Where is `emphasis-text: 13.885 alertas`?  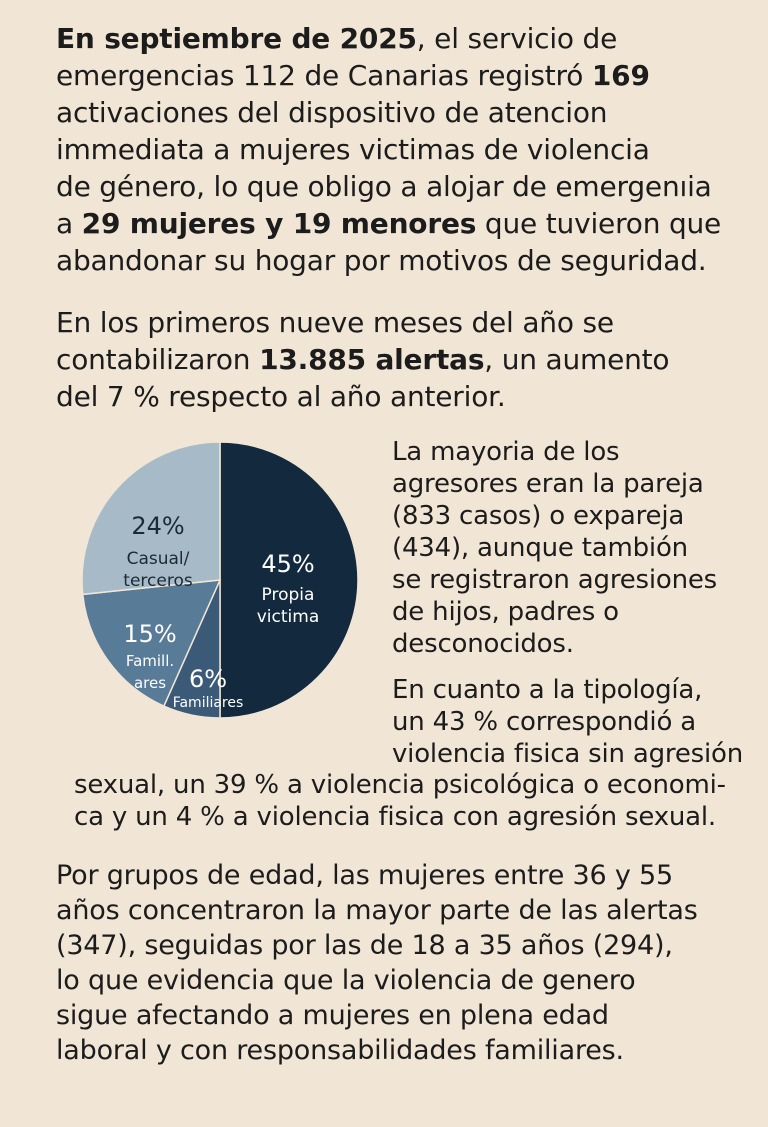
emphasis-text: 13.885 alertas is located at coordinates (372, 359).